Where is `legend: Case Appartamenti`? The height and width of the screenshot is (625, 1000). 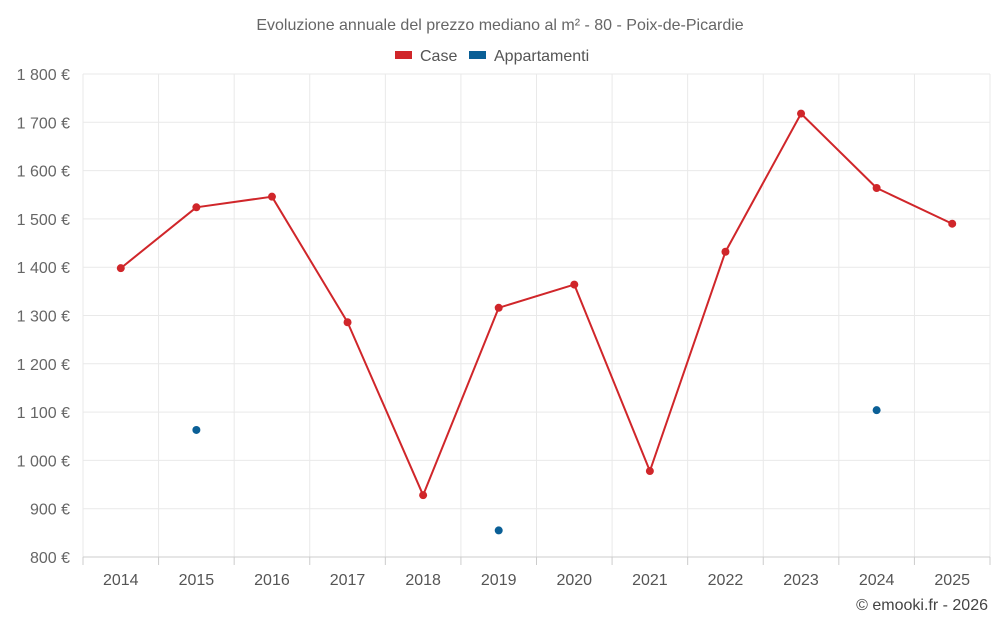 legend: Case Appartamenti is located at coordinates (492, 56).